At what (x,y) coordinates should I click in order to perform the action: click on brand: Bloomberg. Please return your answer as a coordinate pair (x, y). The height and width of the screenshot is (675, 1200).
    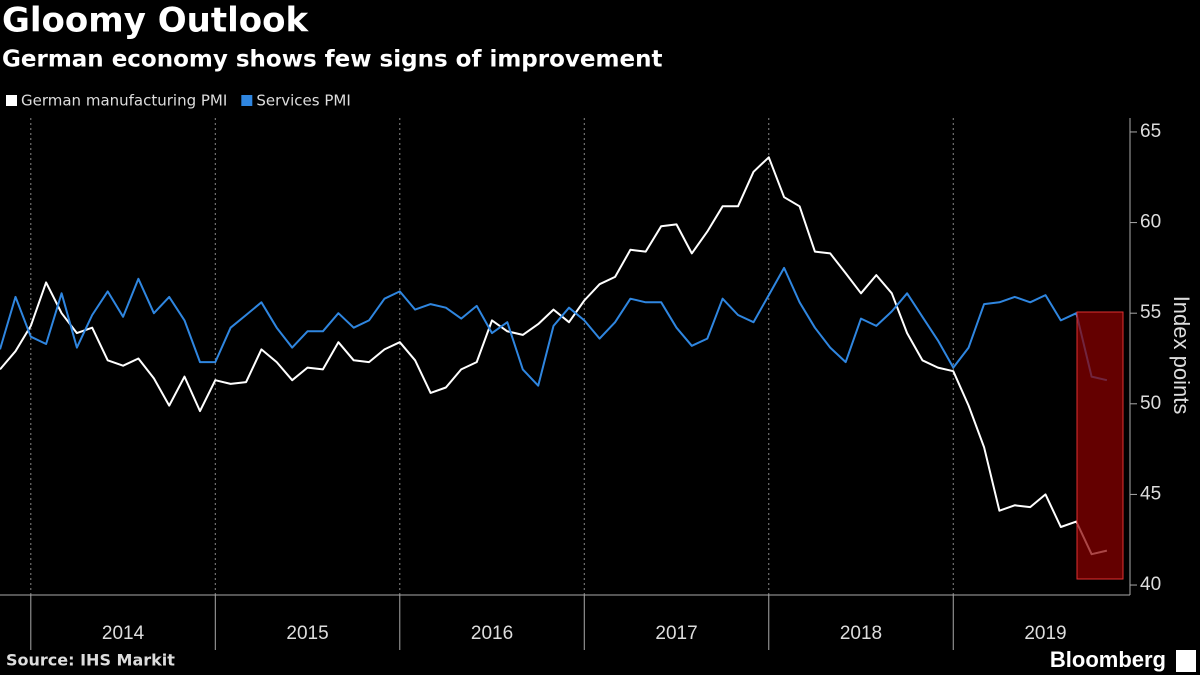
    Looking at the image, I should click on (1108, 659).